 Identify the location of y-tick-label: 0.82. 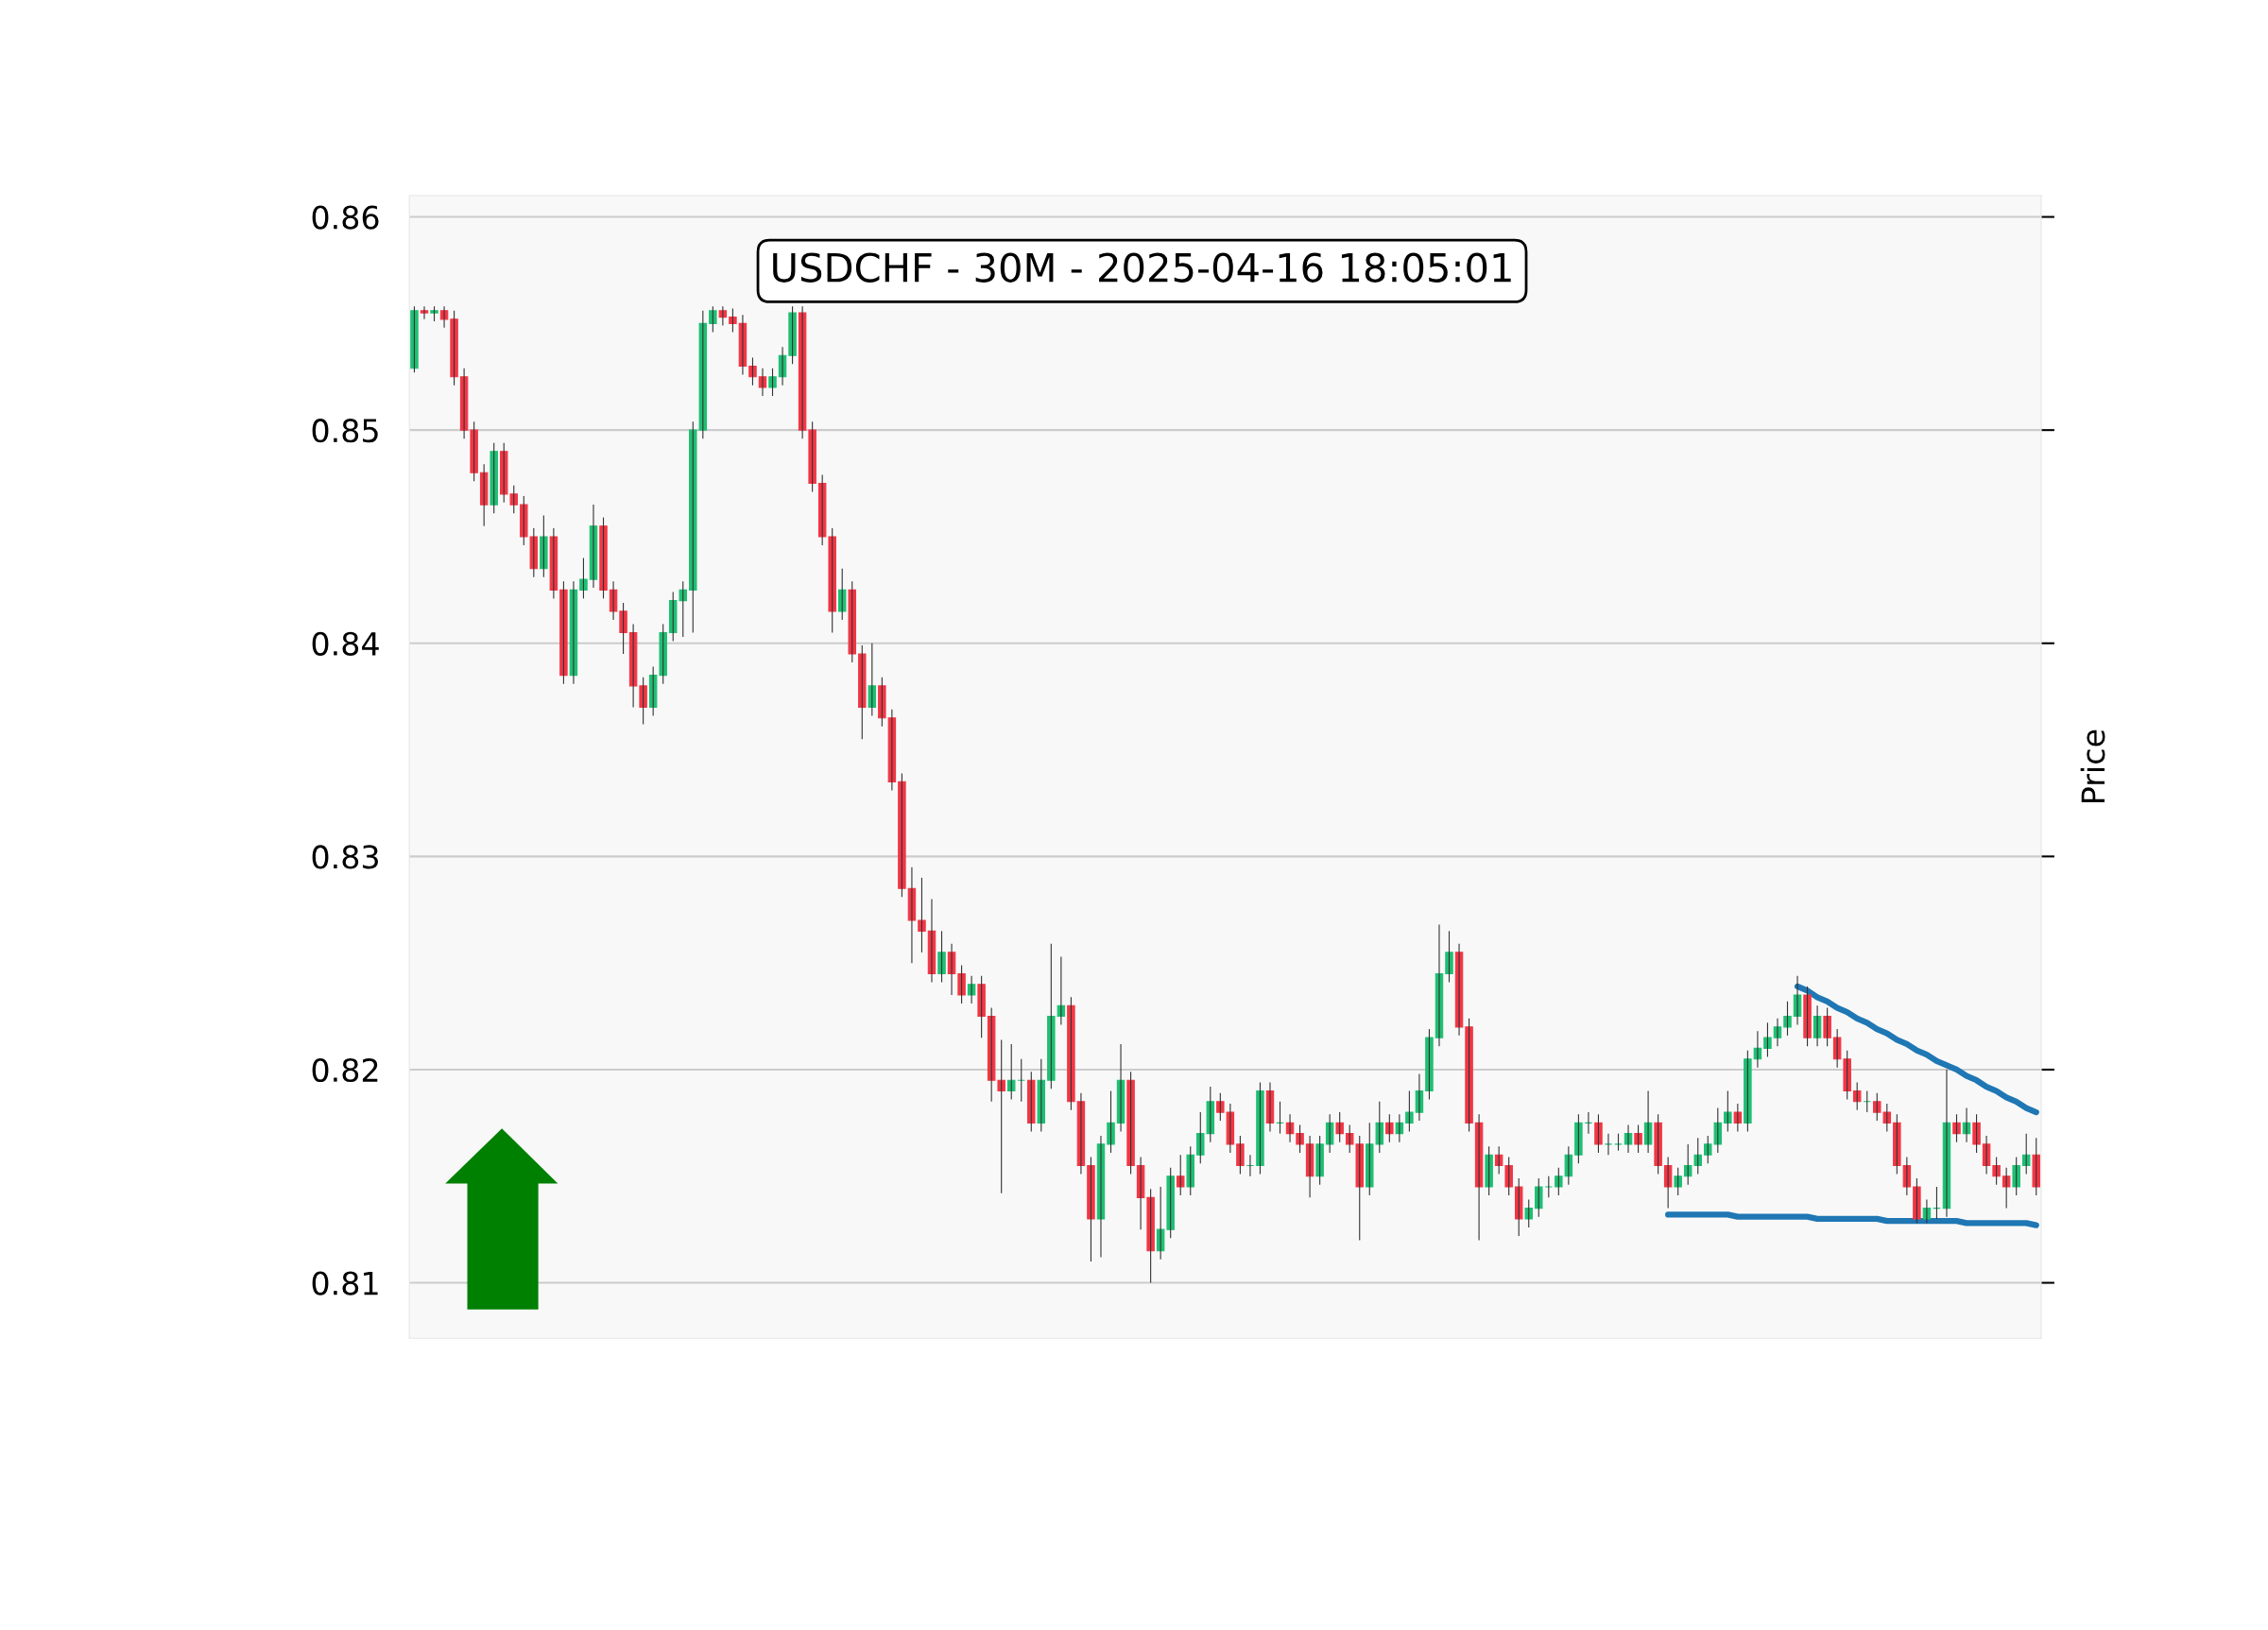
(345, 1070).